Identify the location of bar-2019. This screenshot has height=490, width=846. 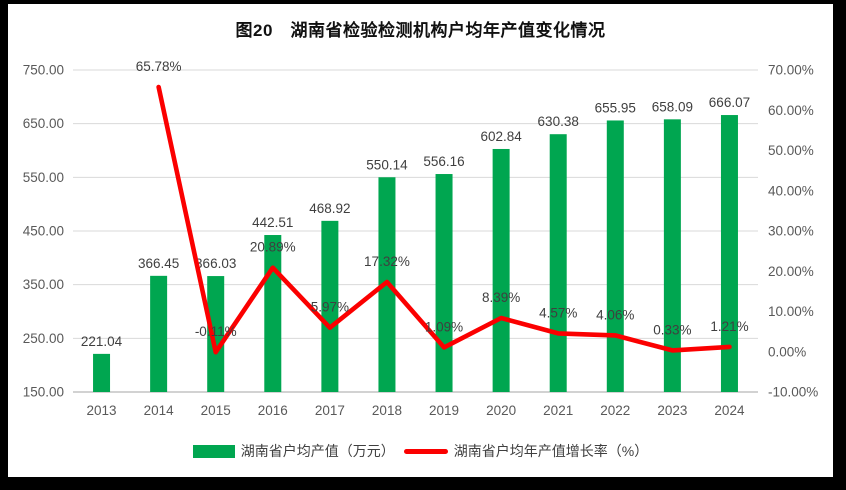
(444, 283).